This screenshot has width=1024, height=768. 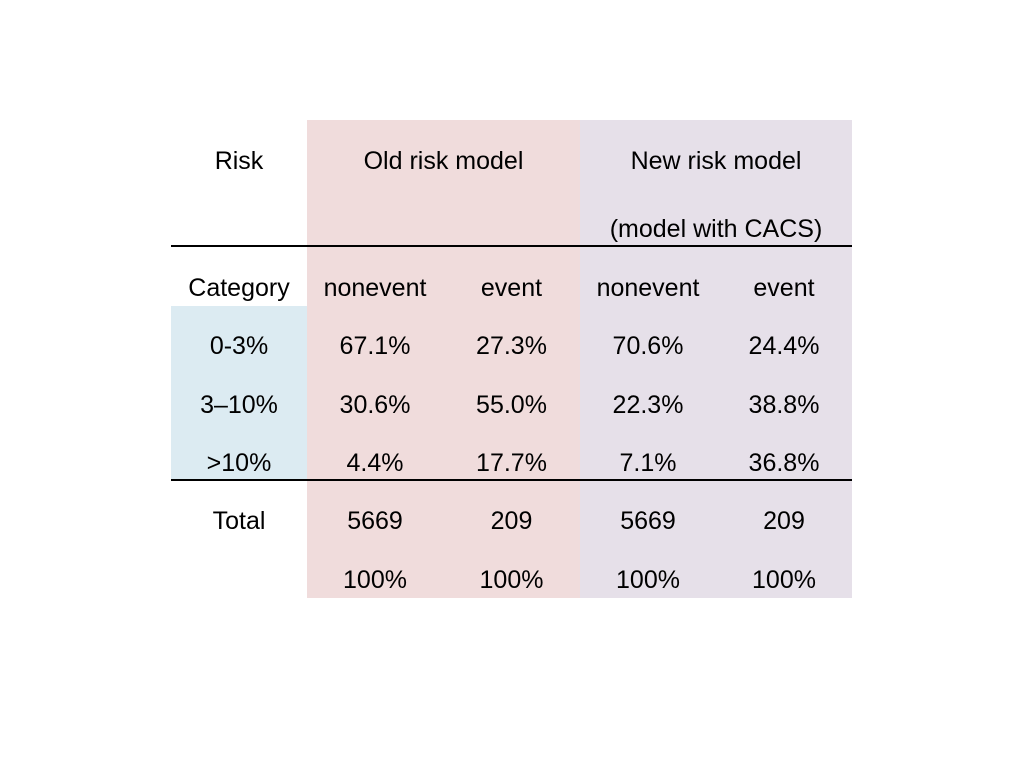 I want to click on total-new-nonevent-count: 5669, so click(x=648, y=521).